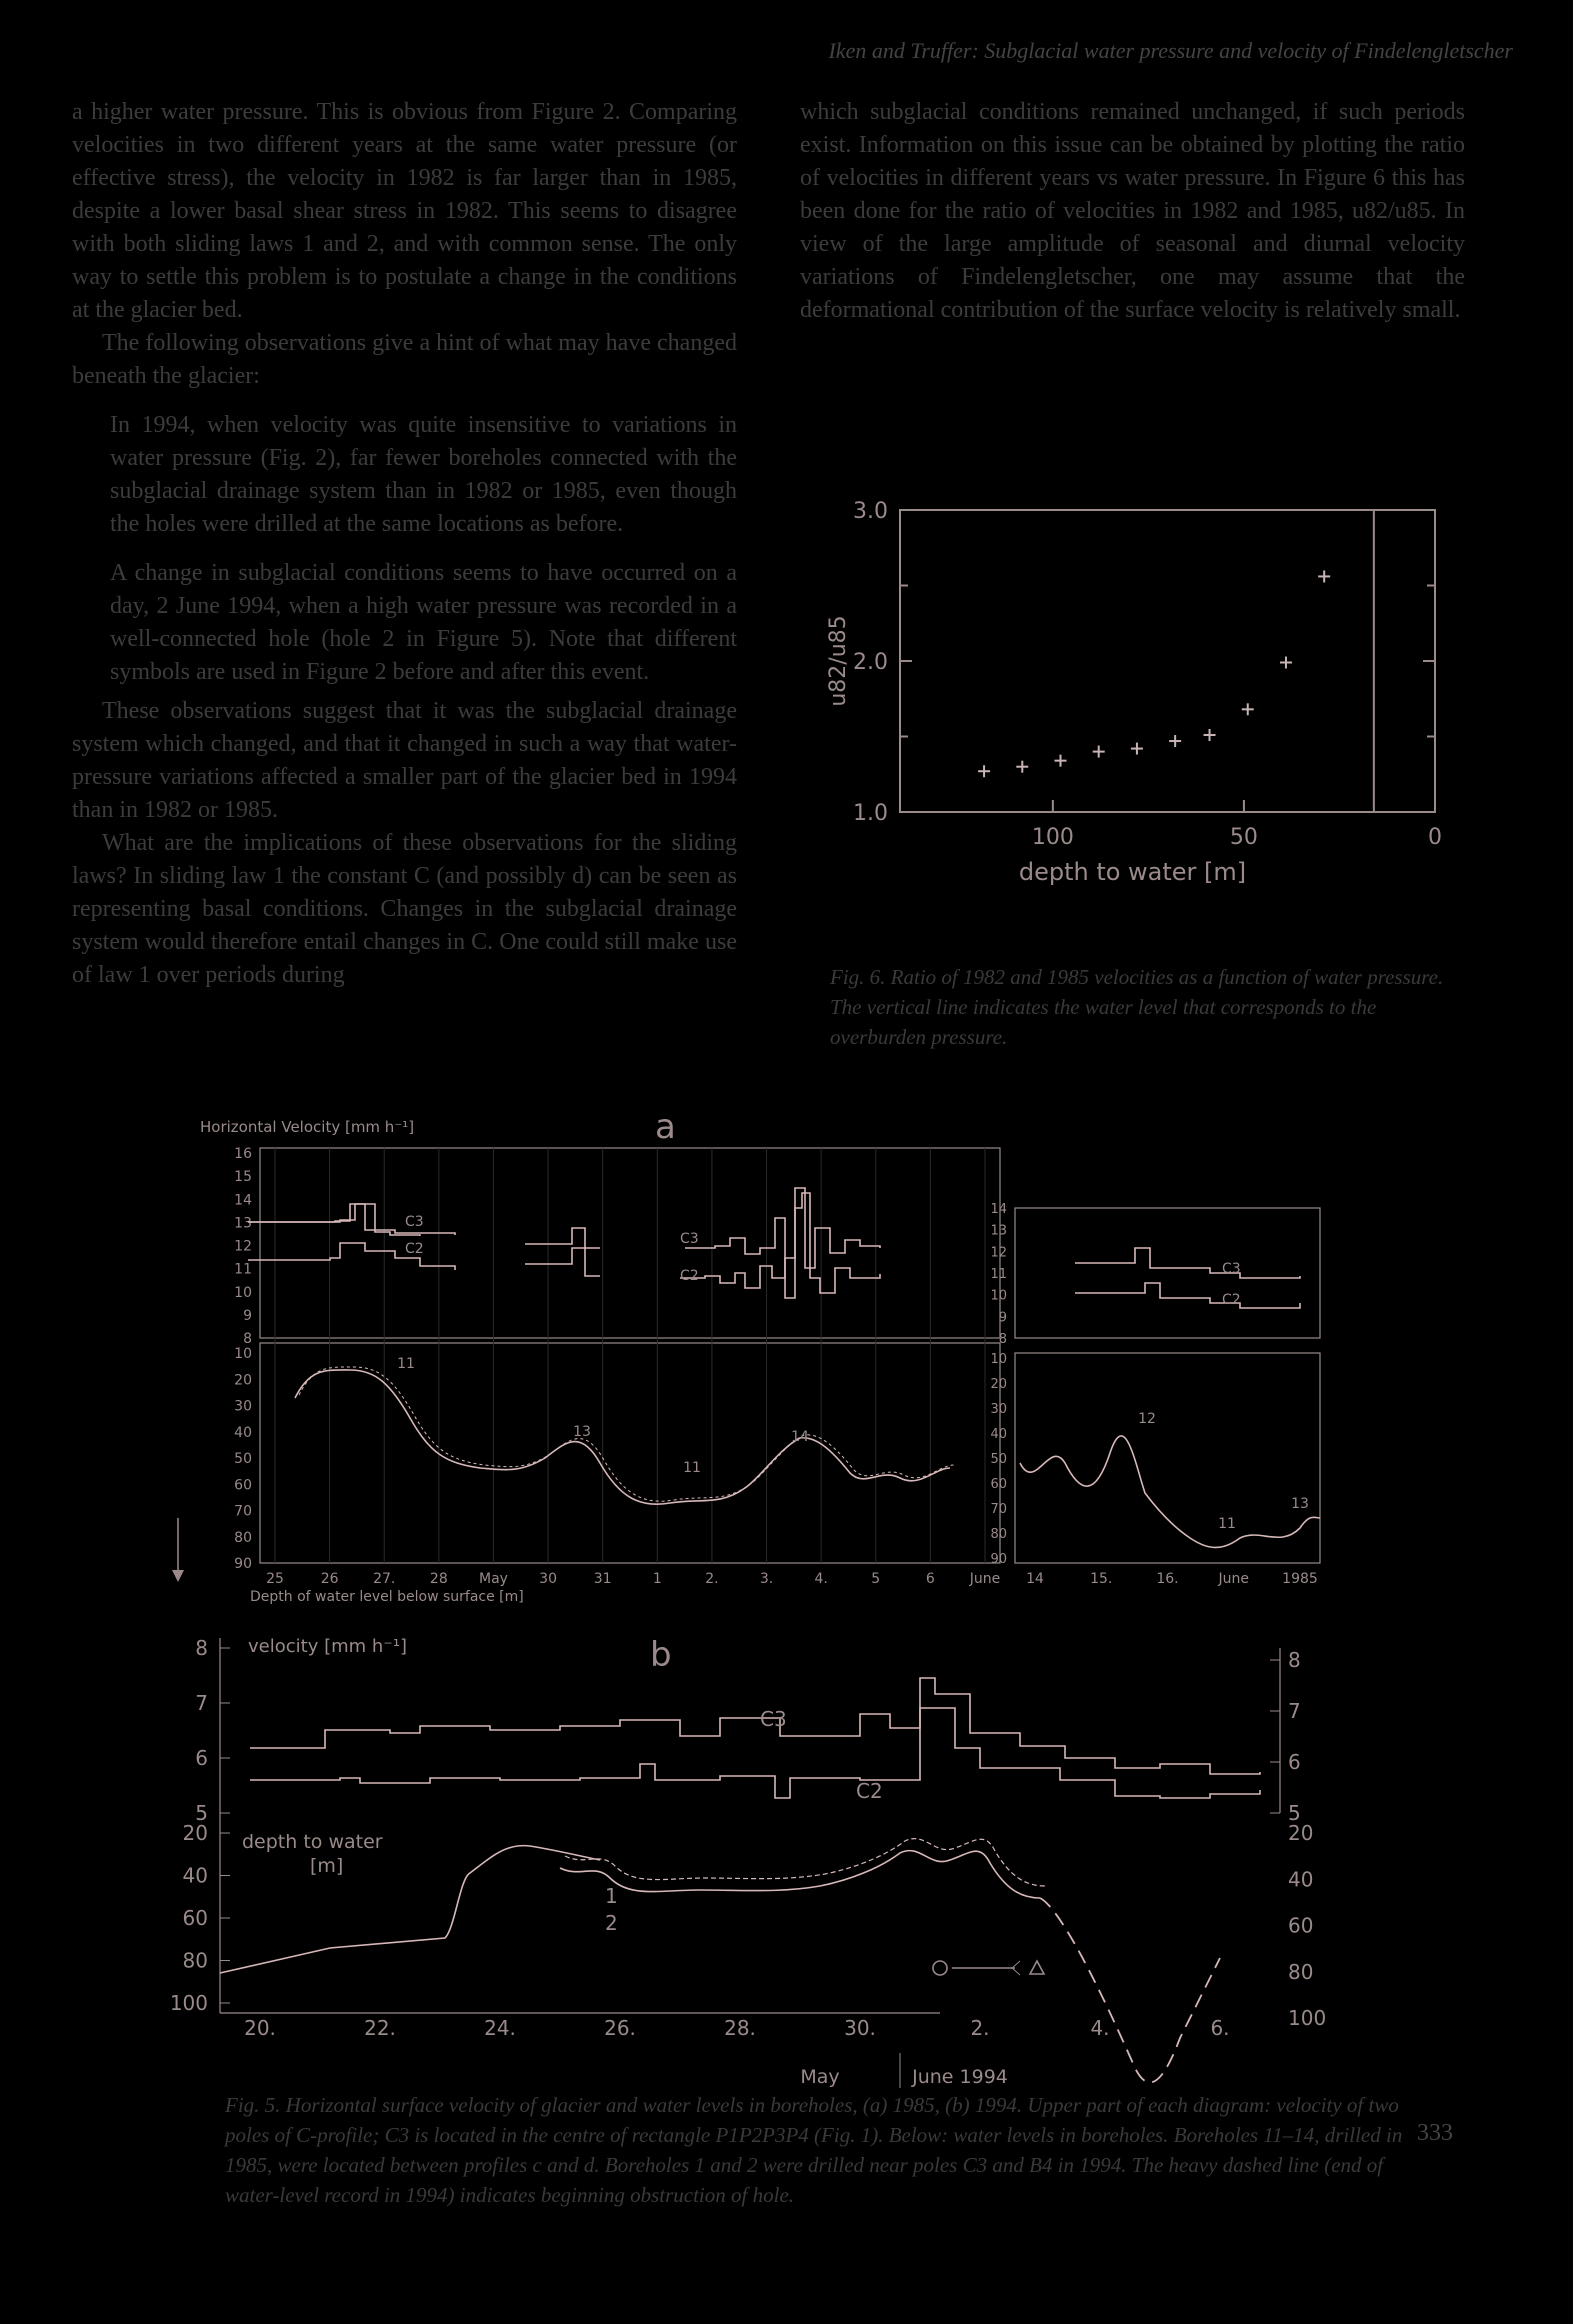  Describe the element at coordinates (661, 1655) in the screenshot. I see `panel-label-b: b` at that location.